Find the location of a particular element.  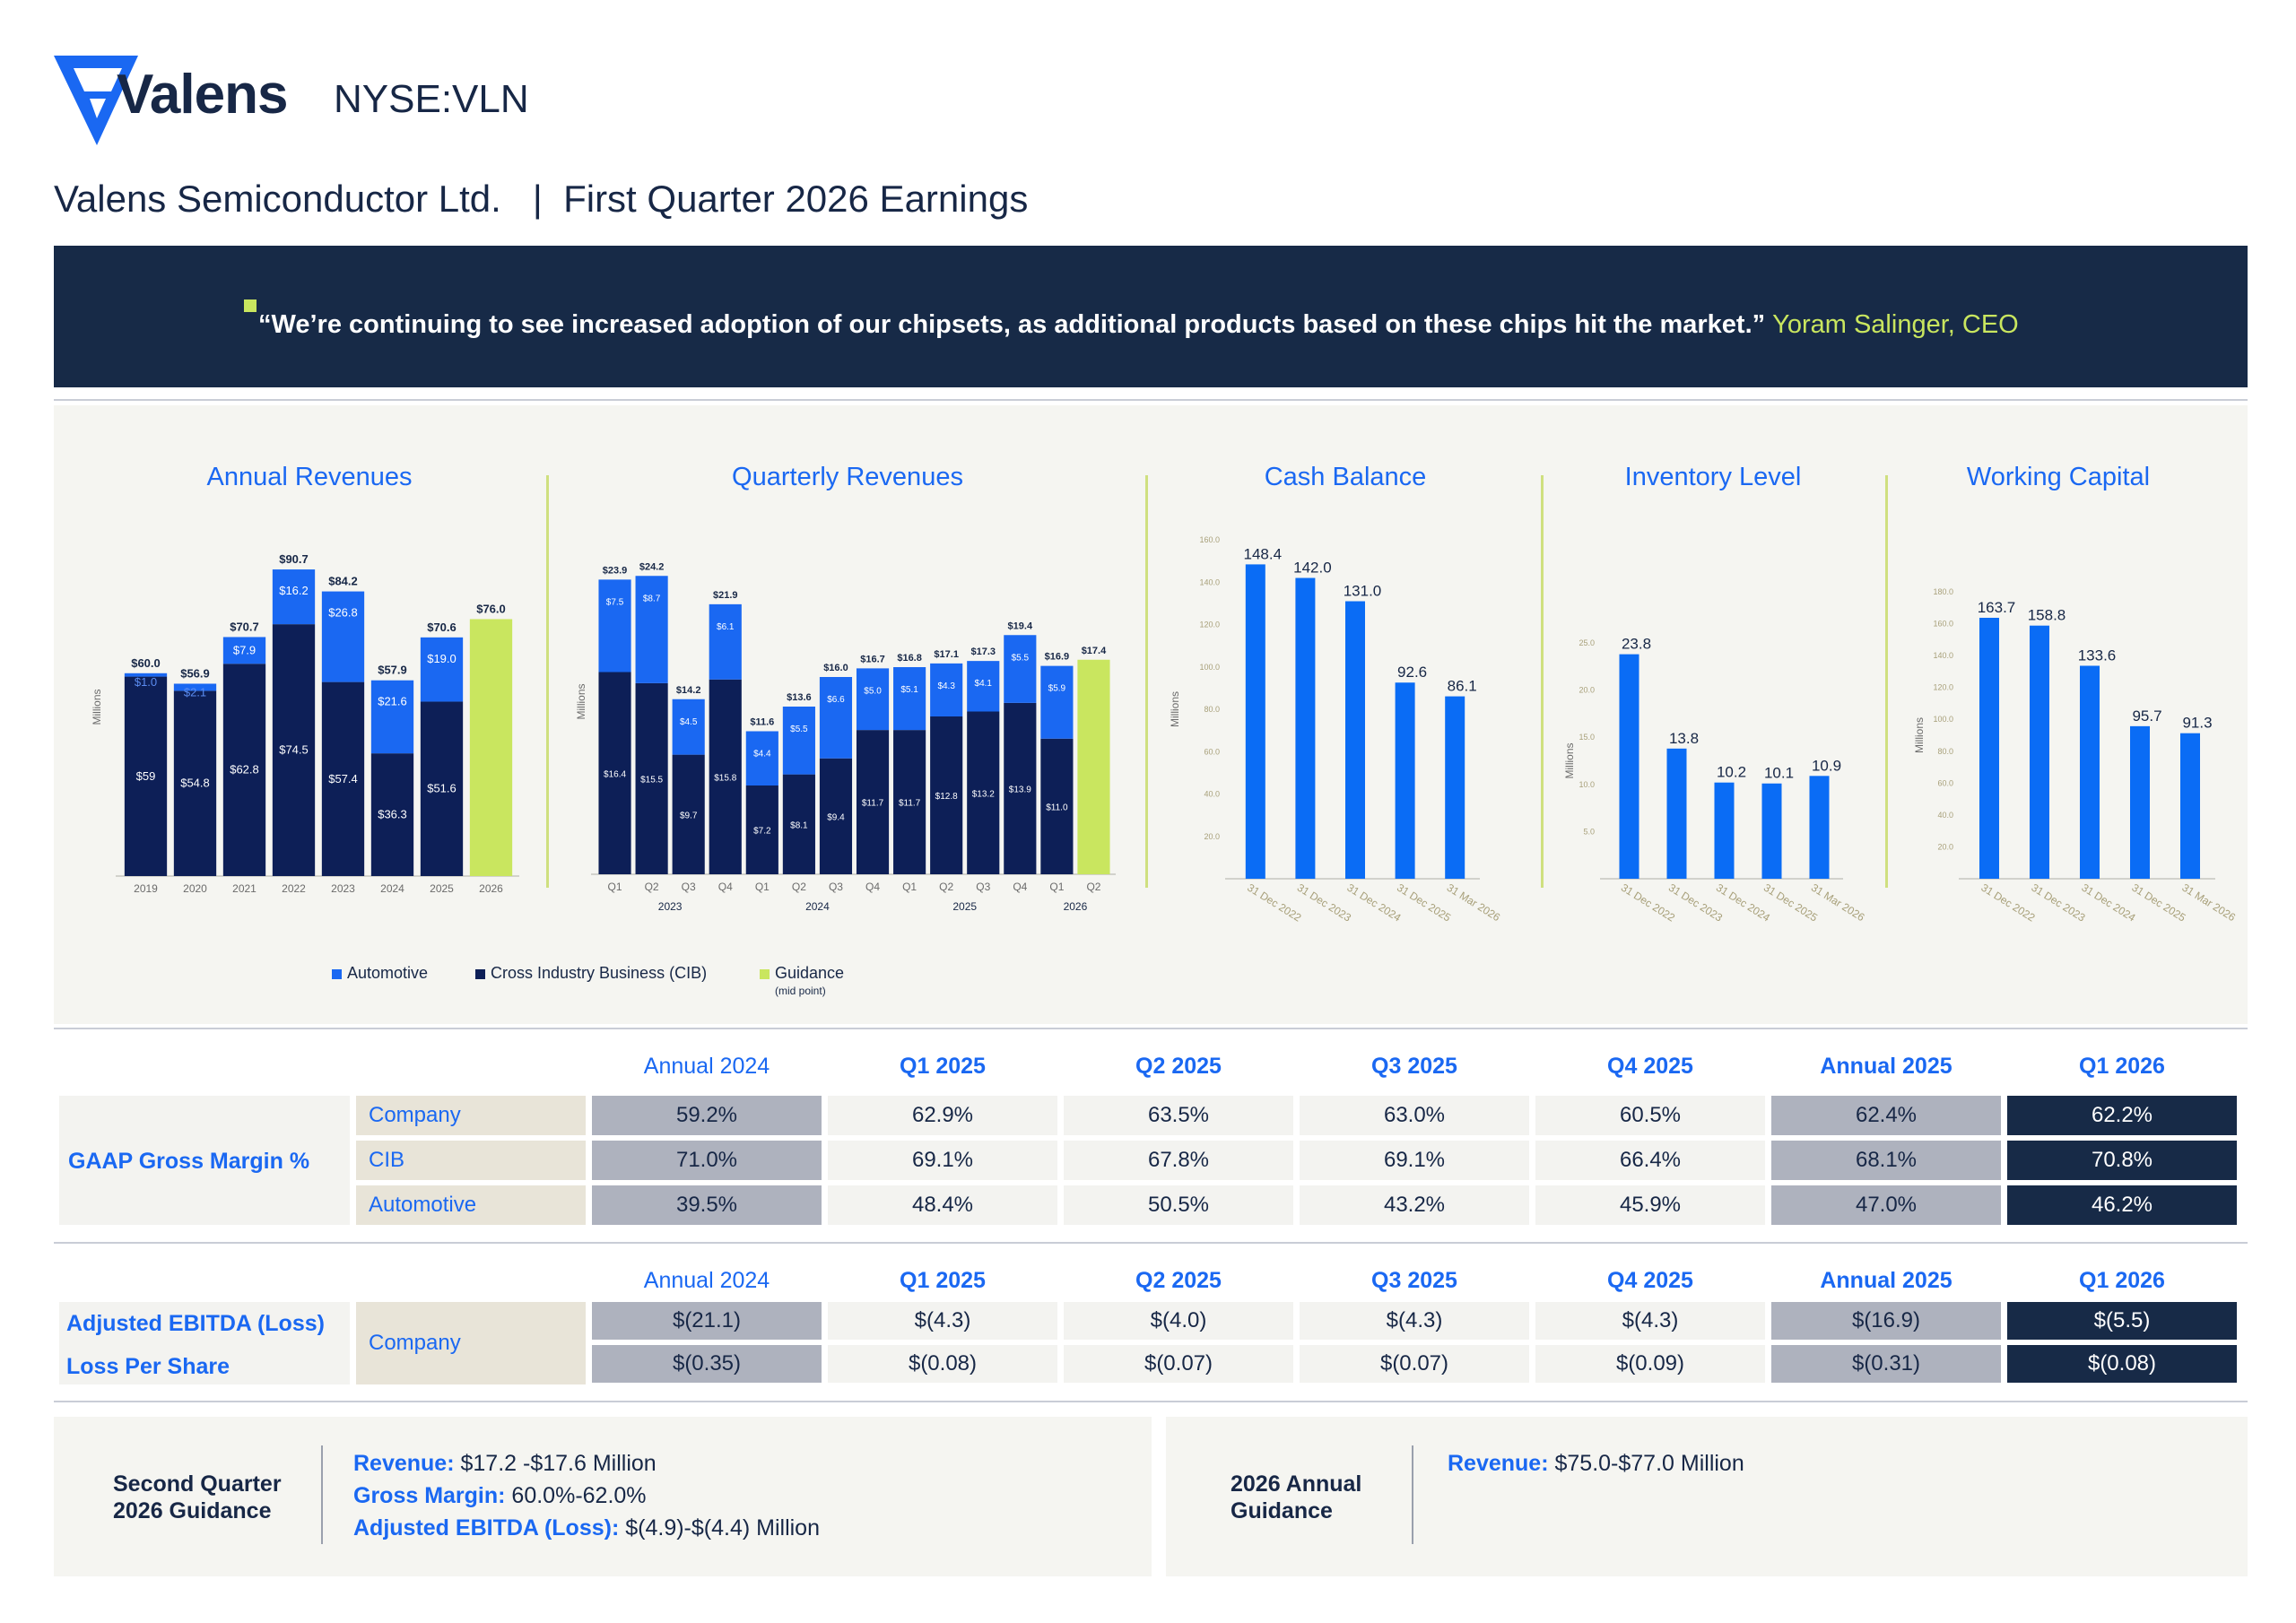

x-tick-label: Q2 is located at coordinates (799, 887).